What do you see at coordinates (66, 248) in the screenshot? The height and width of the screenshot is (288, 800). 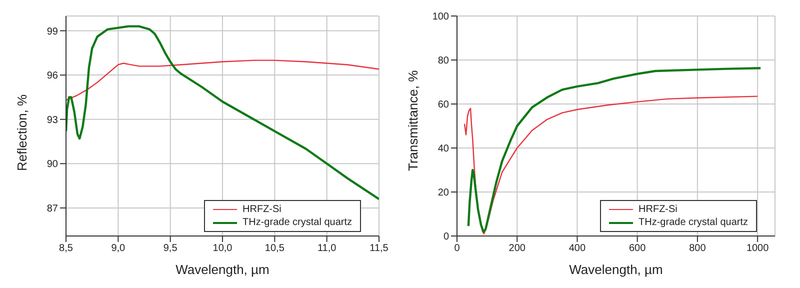 I see `x-tick-label: 8,5` at bounding box center [66, 248].